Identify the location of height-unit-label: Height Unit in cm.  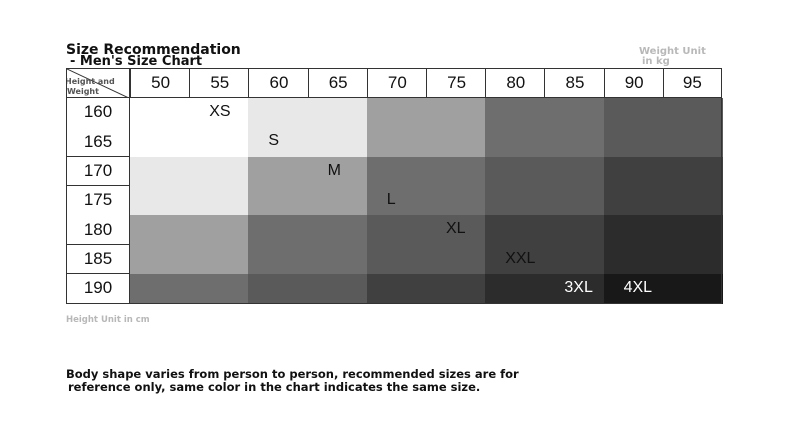
(108, 320).